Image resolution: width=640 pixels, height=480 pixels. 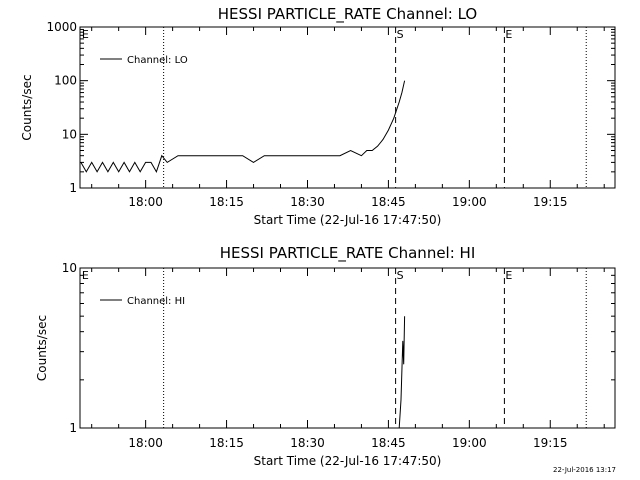 I want to click on legend-label: Channel: LO, so click(x=157, y=60).